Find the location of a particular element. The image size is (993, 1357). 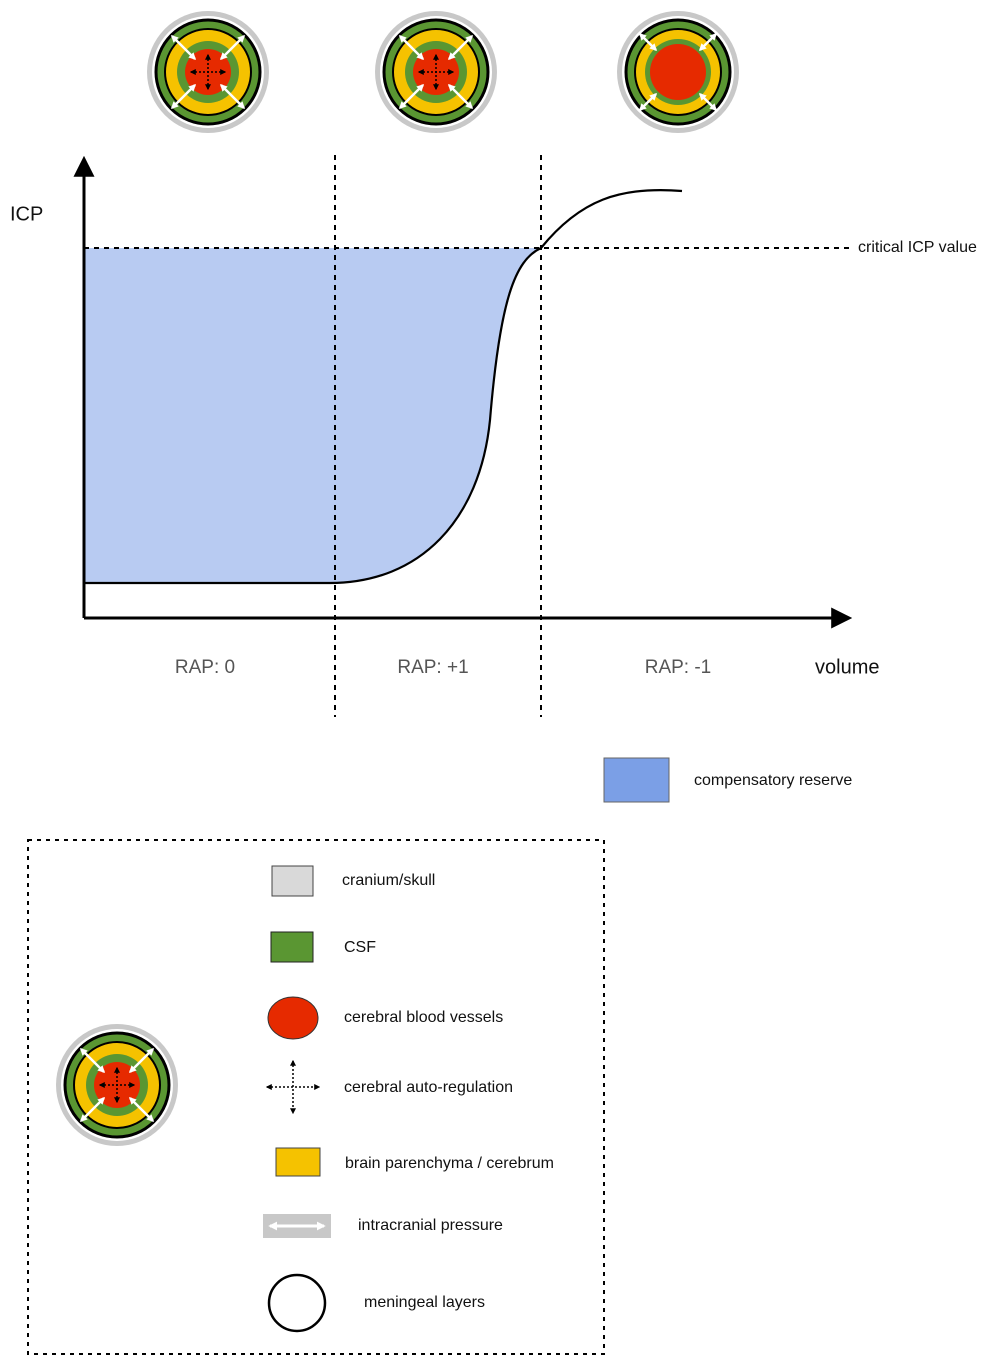

reserve-legend: compensatory reserve is located at coordinates (773, 780).